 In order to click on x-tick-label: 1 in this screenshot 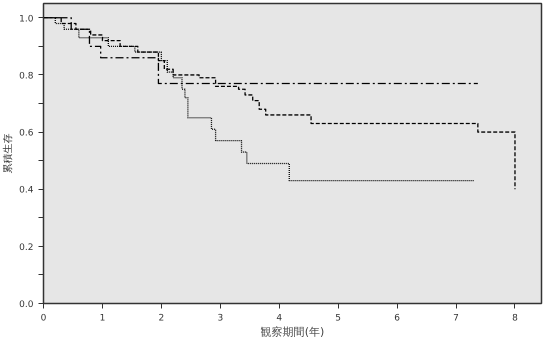, I will do `click(103, 319)`.